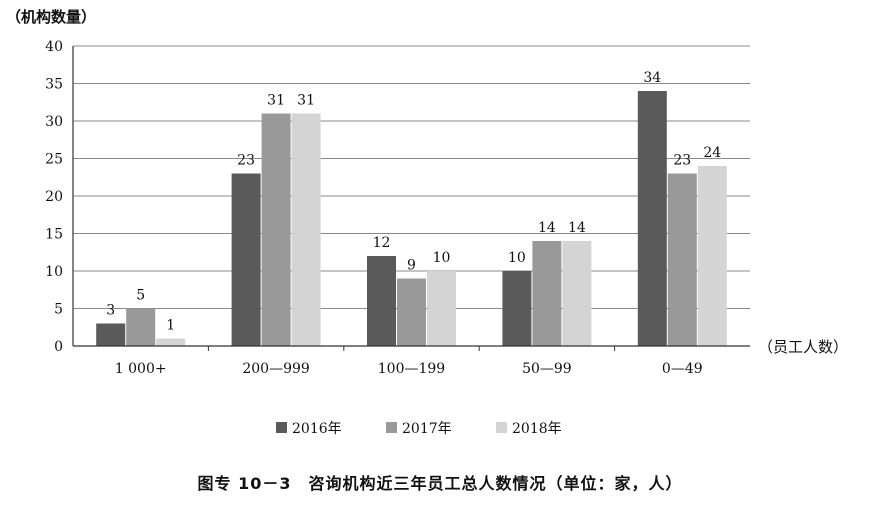  Describe the element at coordinates (170, 326) in the screenshot. I see `data-label: 1` at that location.